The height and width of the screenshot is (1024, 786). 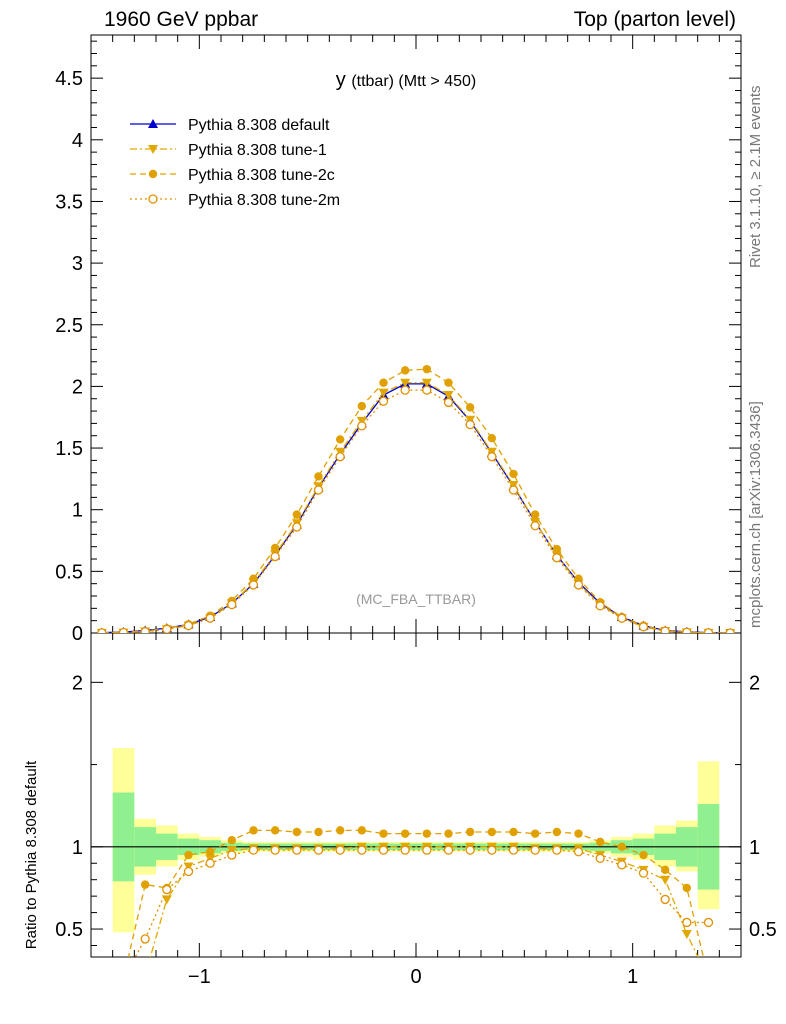 What do you see at coordinates (257, 150) in the screenshot?
I see `legend-label: Pythia 8.308 tune-1` at bounding box center [257, 150].